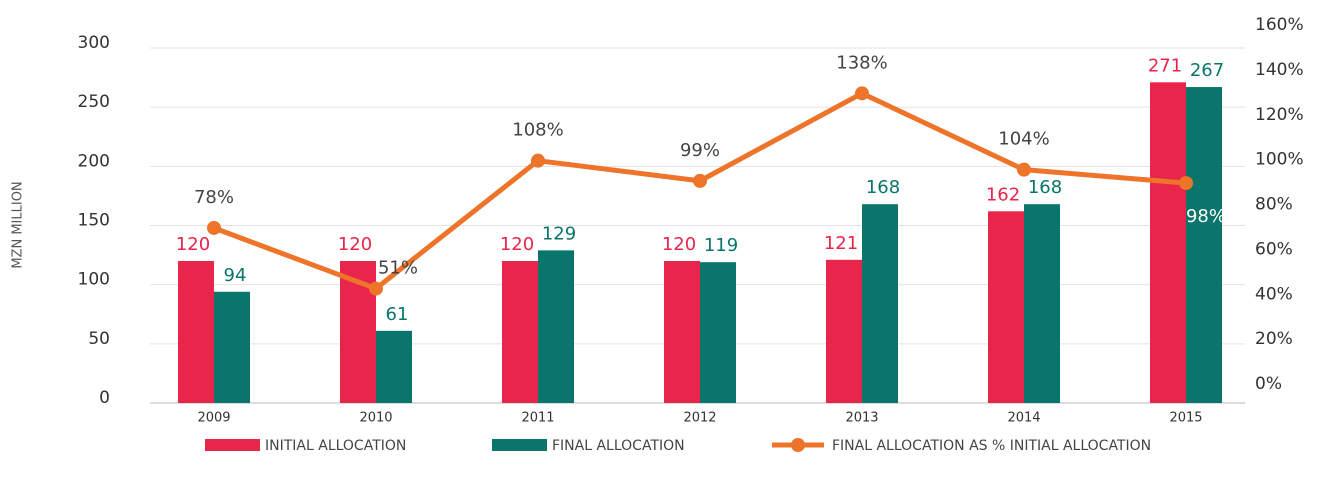 The image size is (1341, 488). What do you see at coordinates (94, 161) in the screenshot?
I see `y-tick-label: 200` at bounding box center [94, 161].